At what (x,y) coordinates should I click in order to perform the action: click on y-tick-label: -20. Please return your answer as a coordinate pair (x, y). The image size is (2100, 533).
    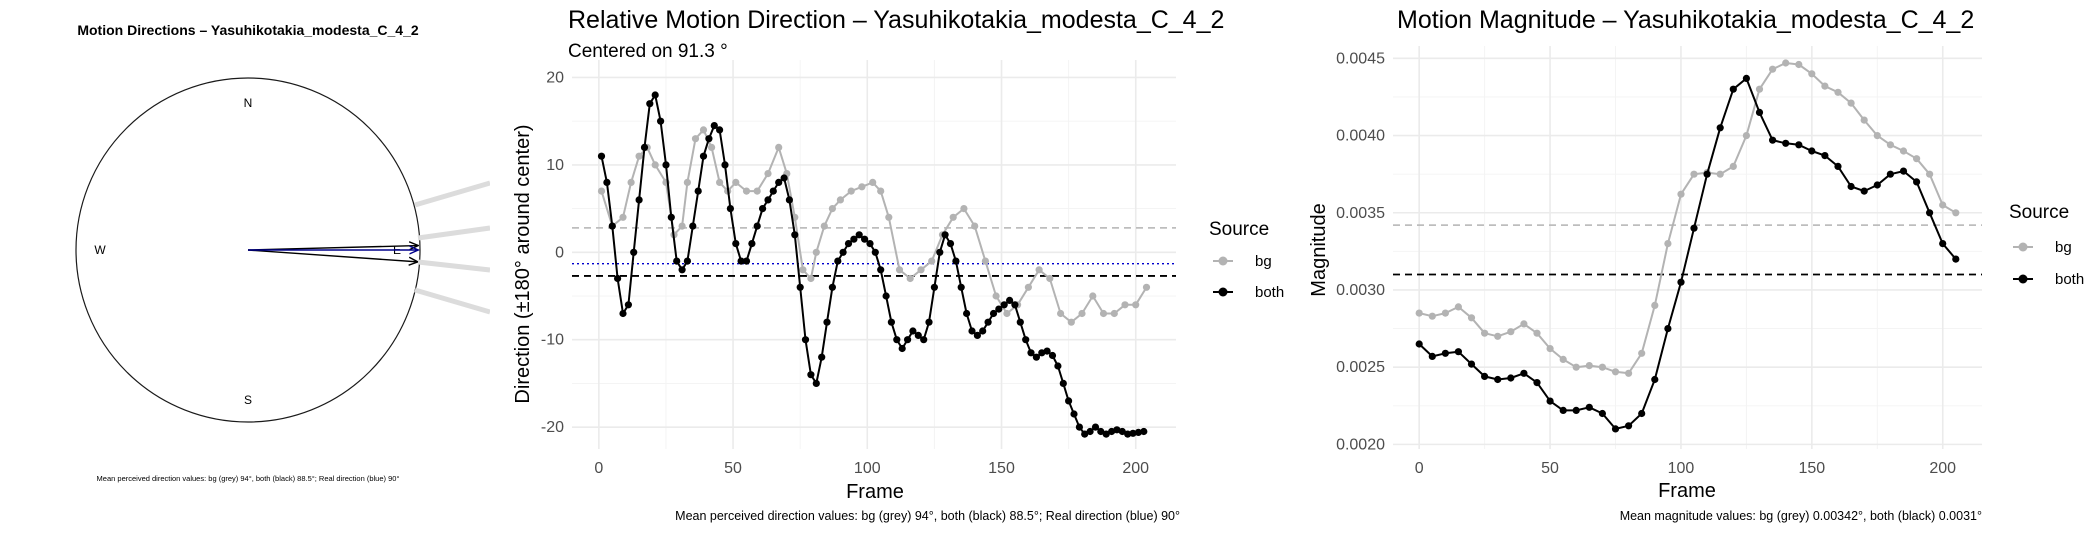
    Looking at the image, I should click on (552, 427).